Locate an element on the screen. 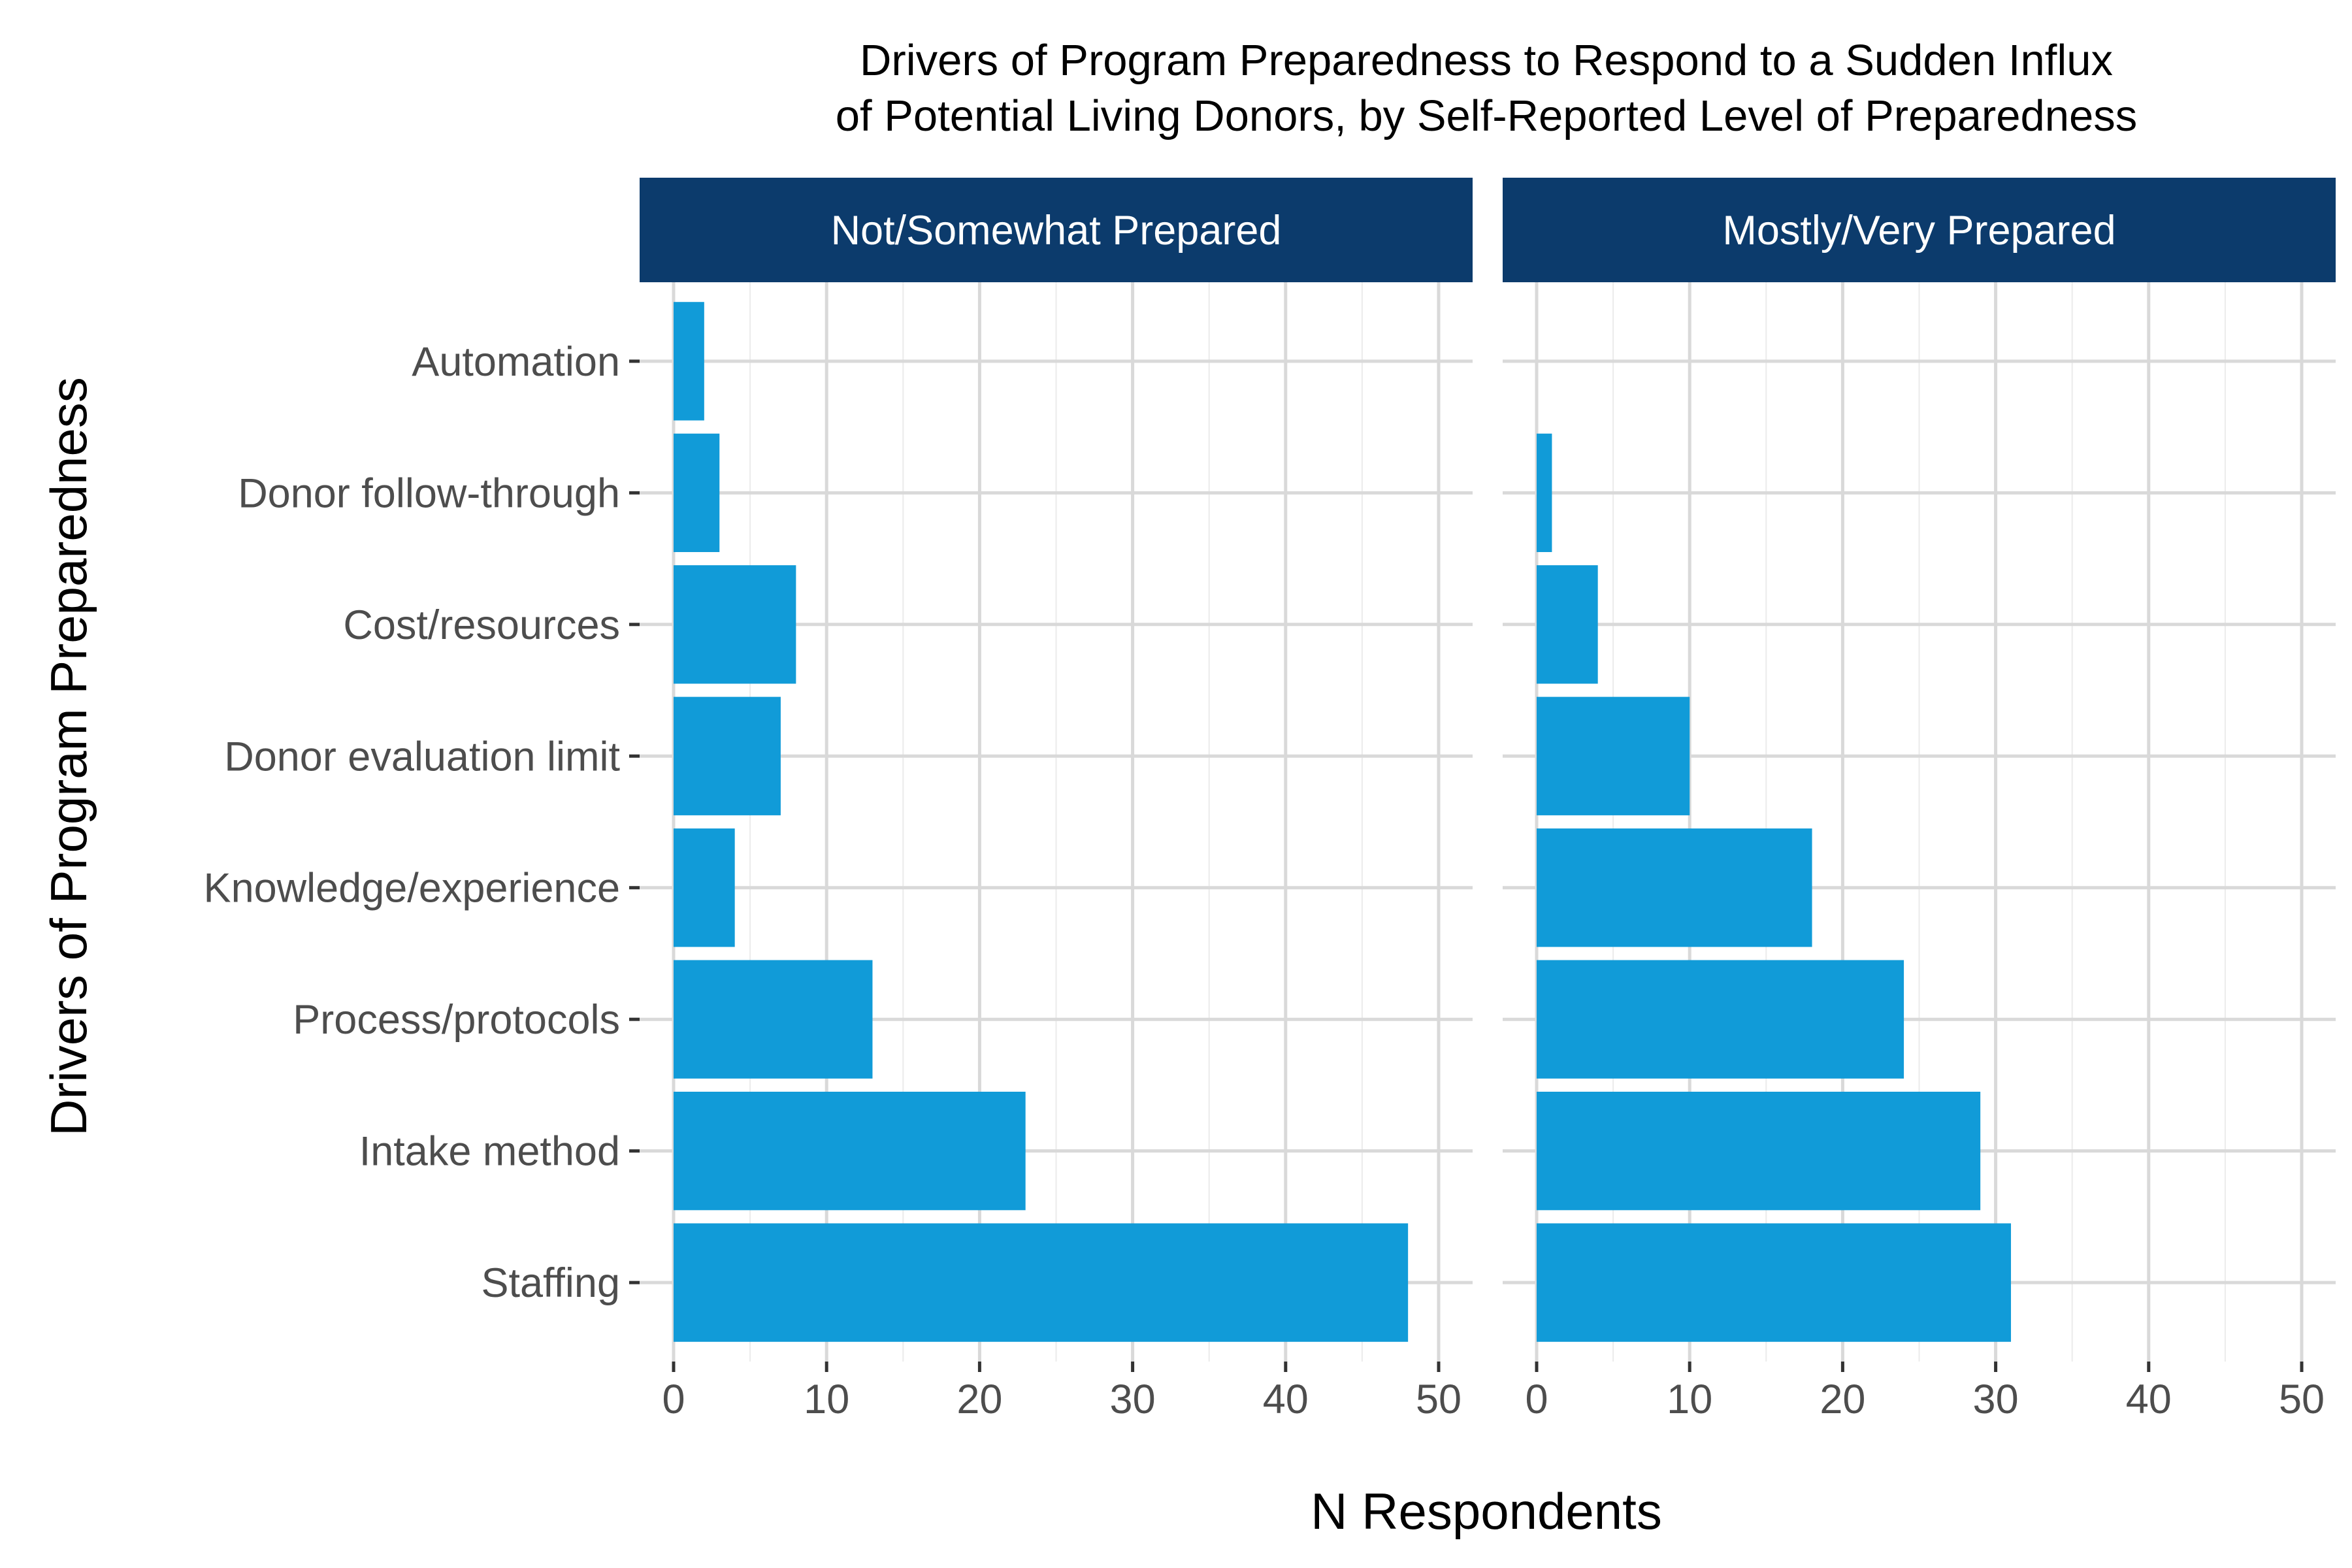 Image resolution: width=2352 pixels, height=1568 pixels. facet-strip-label: Not/Somewhat Prepared is located at coordinates (1056, 230).